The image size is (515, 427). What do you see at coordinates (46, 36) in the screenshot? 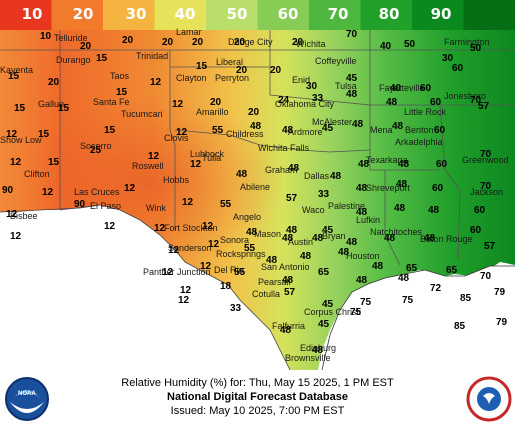
I see `humidity-value: 10` at bounding box center [46, 36].